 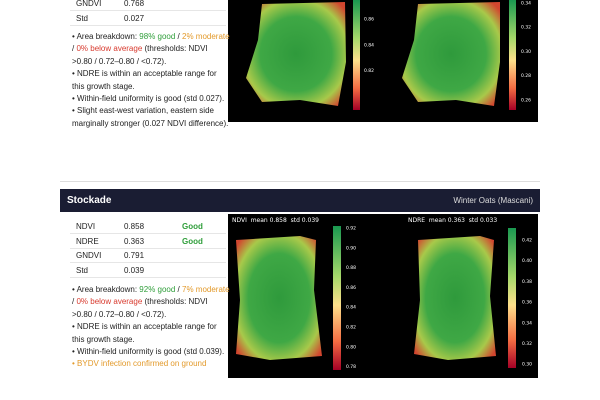 What do you see at coordinates (86, 226) in the screenshot?
I see `table-cell: NDVI` at bounding box center [86, 226].